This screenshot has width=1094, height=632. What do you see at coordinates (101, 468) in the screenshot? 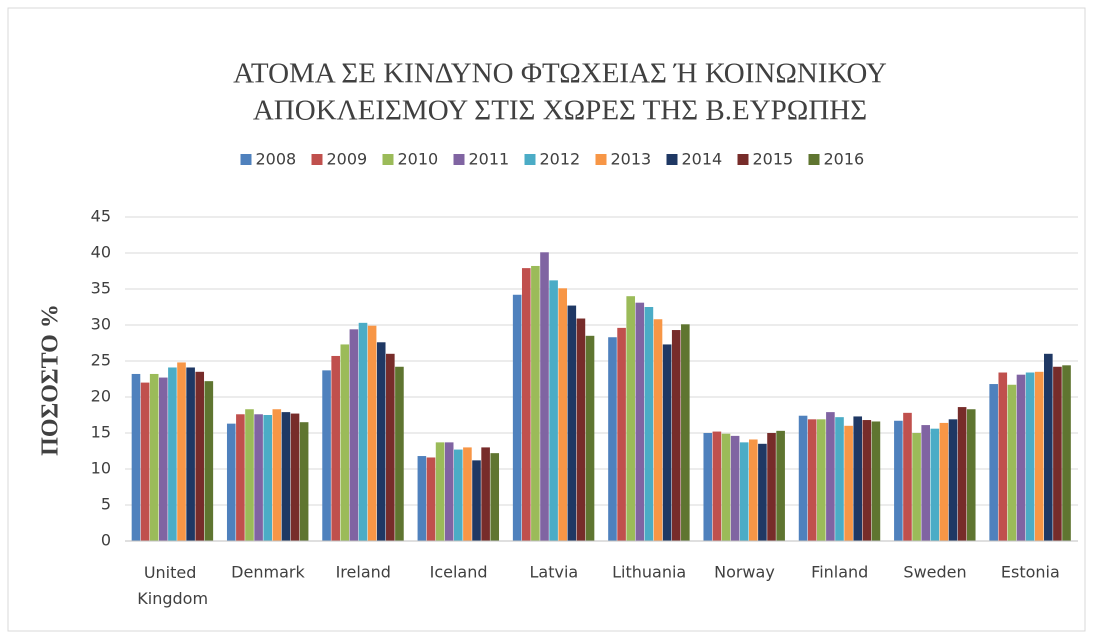
I see `y-tick-label: 10` at bounding box center [101, 468].